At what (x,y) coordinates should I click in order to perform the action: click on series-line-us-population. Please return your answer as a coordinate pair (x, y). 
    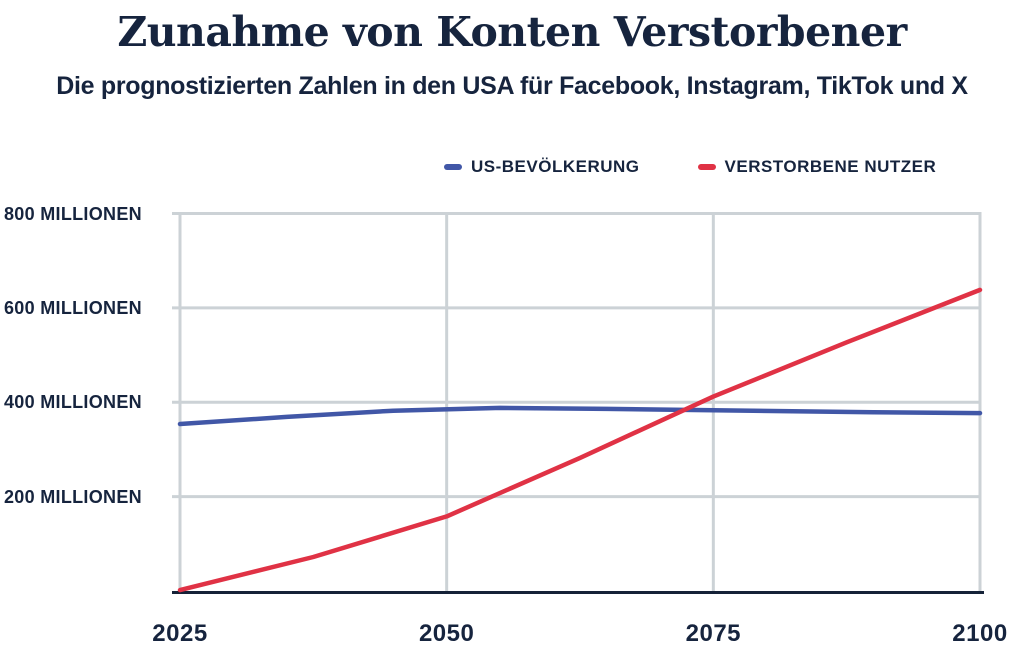
    Looking at the image, I should click on (580, 416).